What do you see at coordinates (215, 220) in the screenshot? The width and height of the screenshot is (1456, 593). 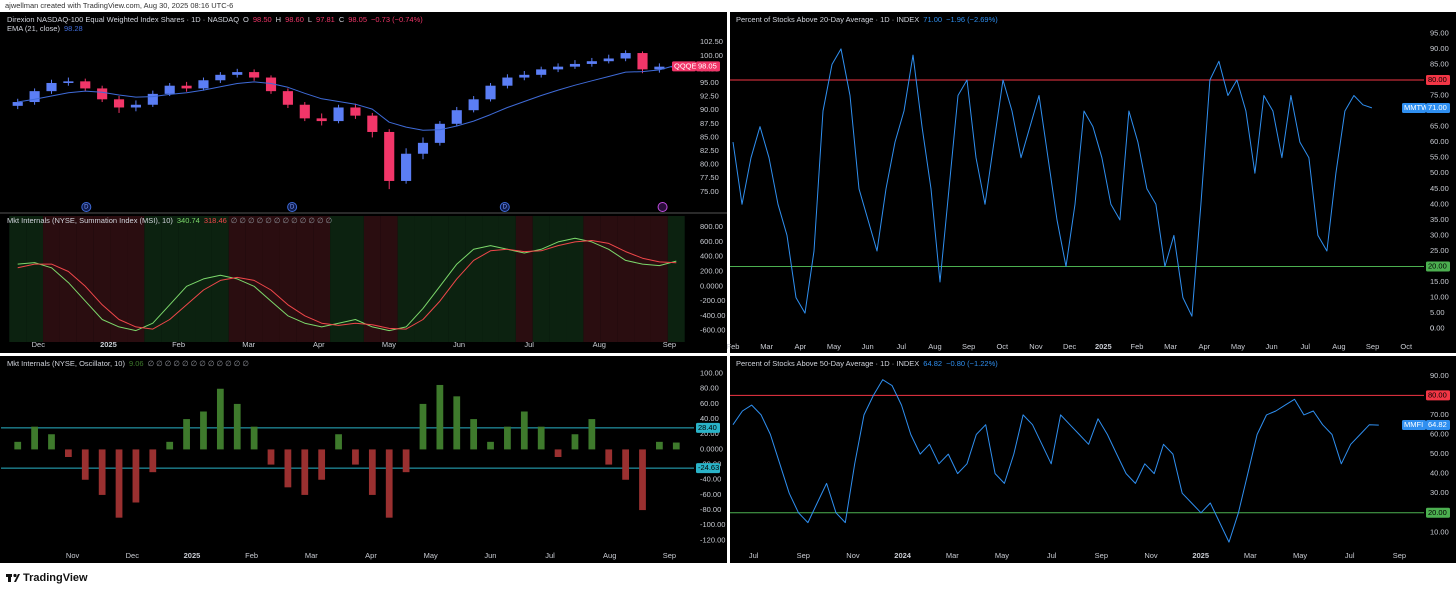 I see `legend-value: 318.46` at bounding box center [215, 220].